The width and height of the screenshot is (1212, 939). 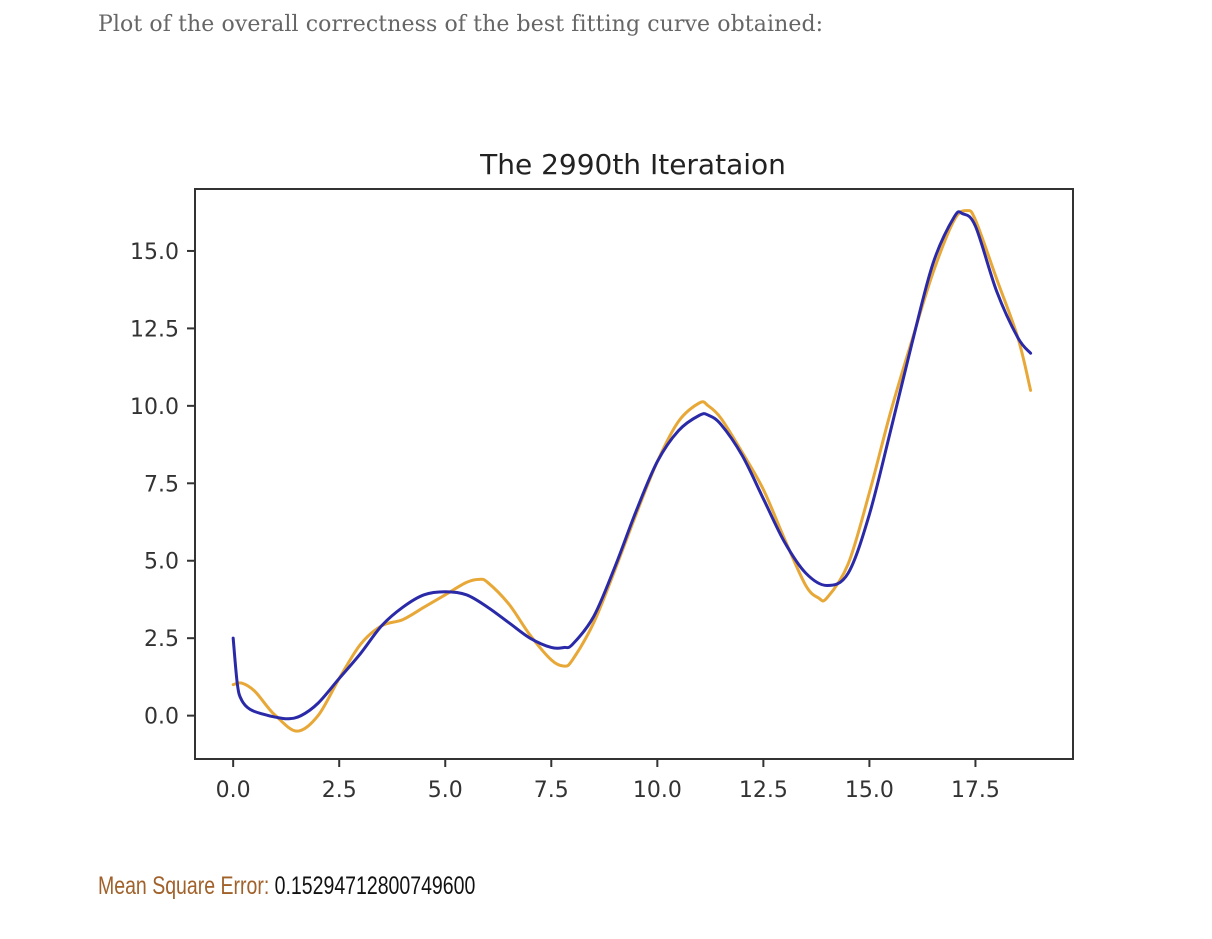 What do you see at coordinates (975, 790) in the screenshot?
I see `x-tick-label: 17.5` at bounding box center [975, 790].